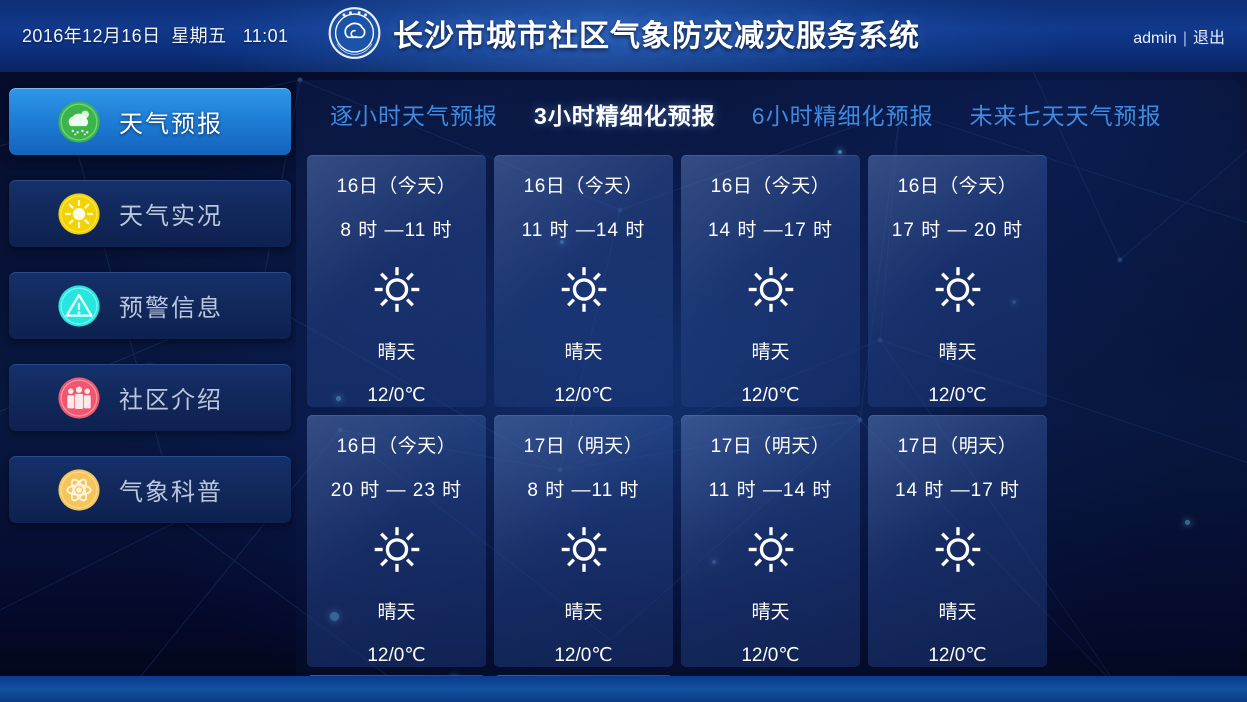 Image resolution: width=1247 pixels, height=702 pixels. I want to click on sidebar-item-weather-science: 气象科普, so click(150, 489).